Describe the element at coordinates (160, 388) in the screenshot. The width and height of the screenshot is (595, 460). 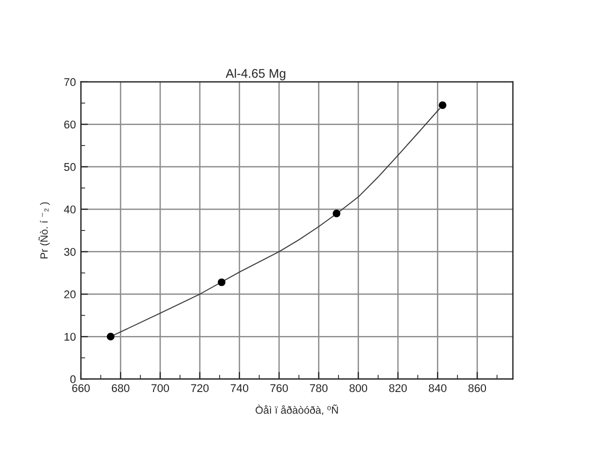
I see `x-tick-label: 700` at that location.